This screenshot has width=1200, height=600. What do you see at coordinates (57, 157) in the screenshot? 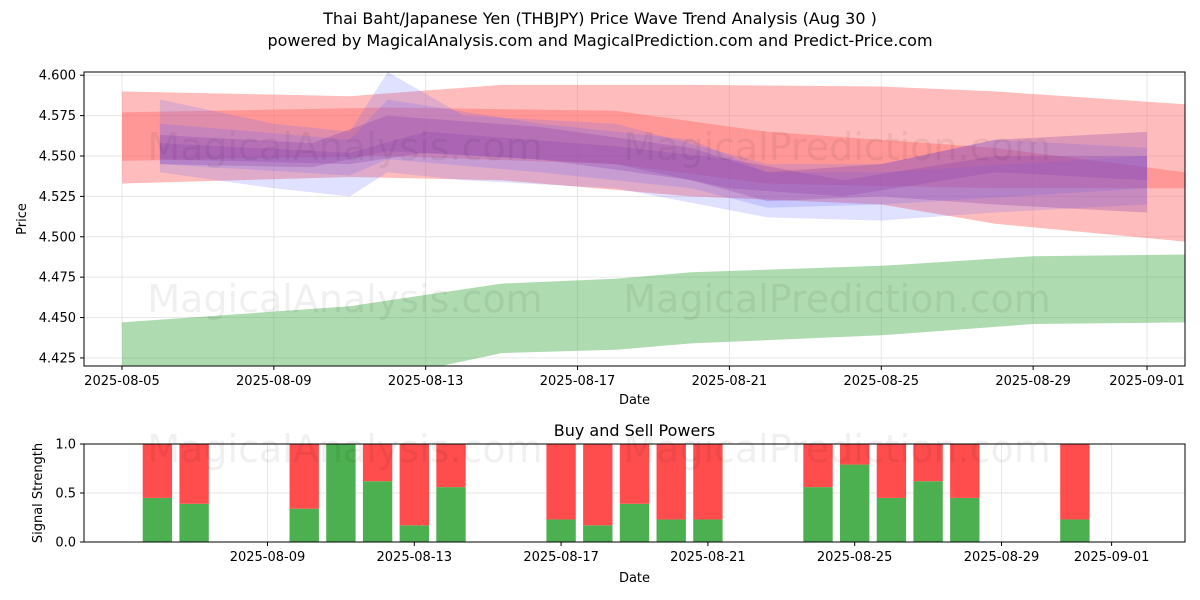
I see `y-tick-label: 4.550` at bounding box center [57, 157].